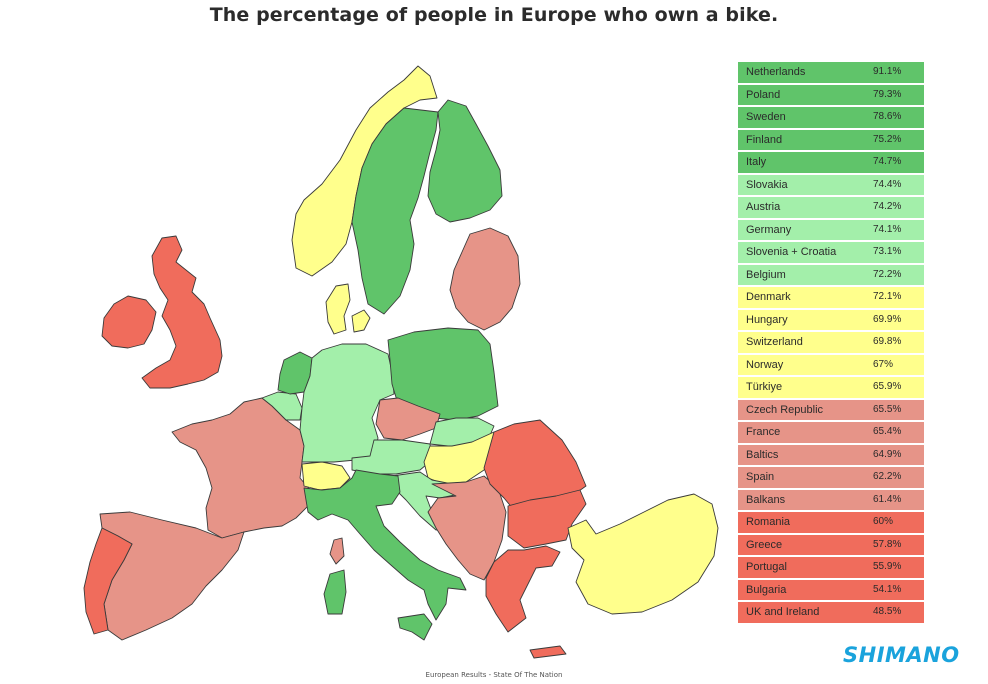  What do you see at coordinates (831, 499) in the screenshot?
I see `table-row: Balkans 61.4%` at bounding box center [831, 499].